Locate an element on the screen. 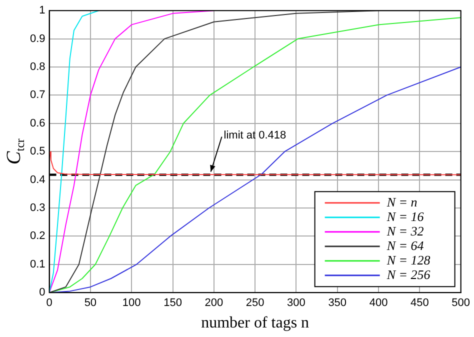  annotation: limit at 0.418 is located at coordinates (255, 135).